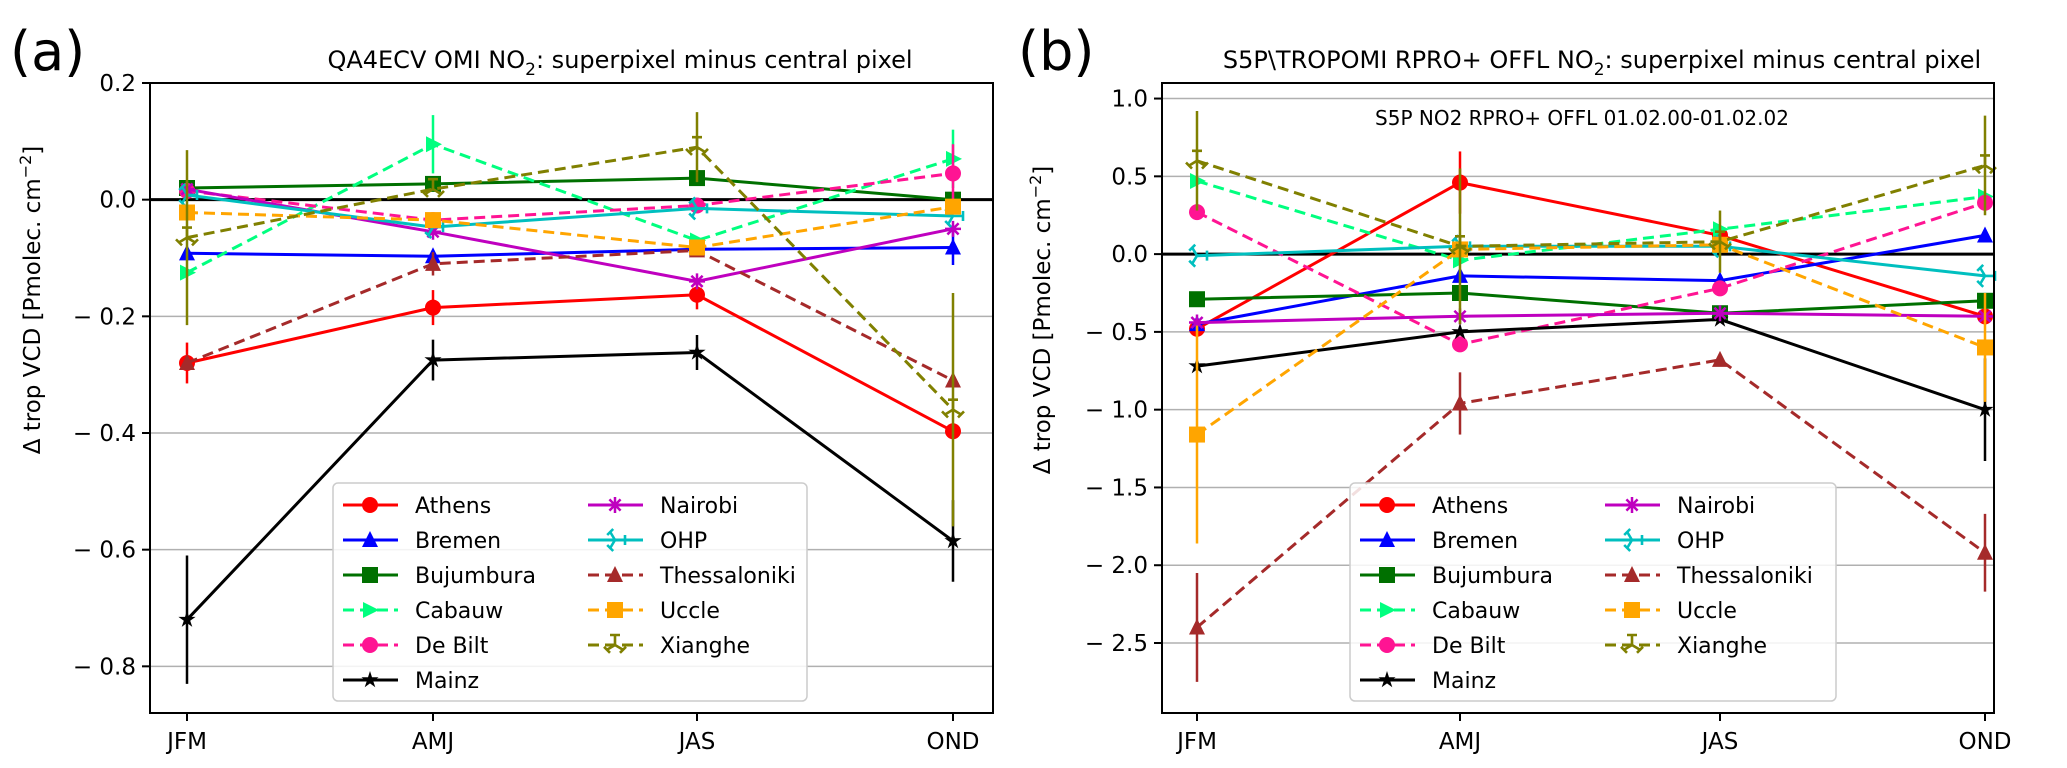 Image resolution: width=2067 pixels, height=768 pixels. Describe the element at coordinates (690, 611) in the screenshot. I see `legend-label: Uccle` at that location.